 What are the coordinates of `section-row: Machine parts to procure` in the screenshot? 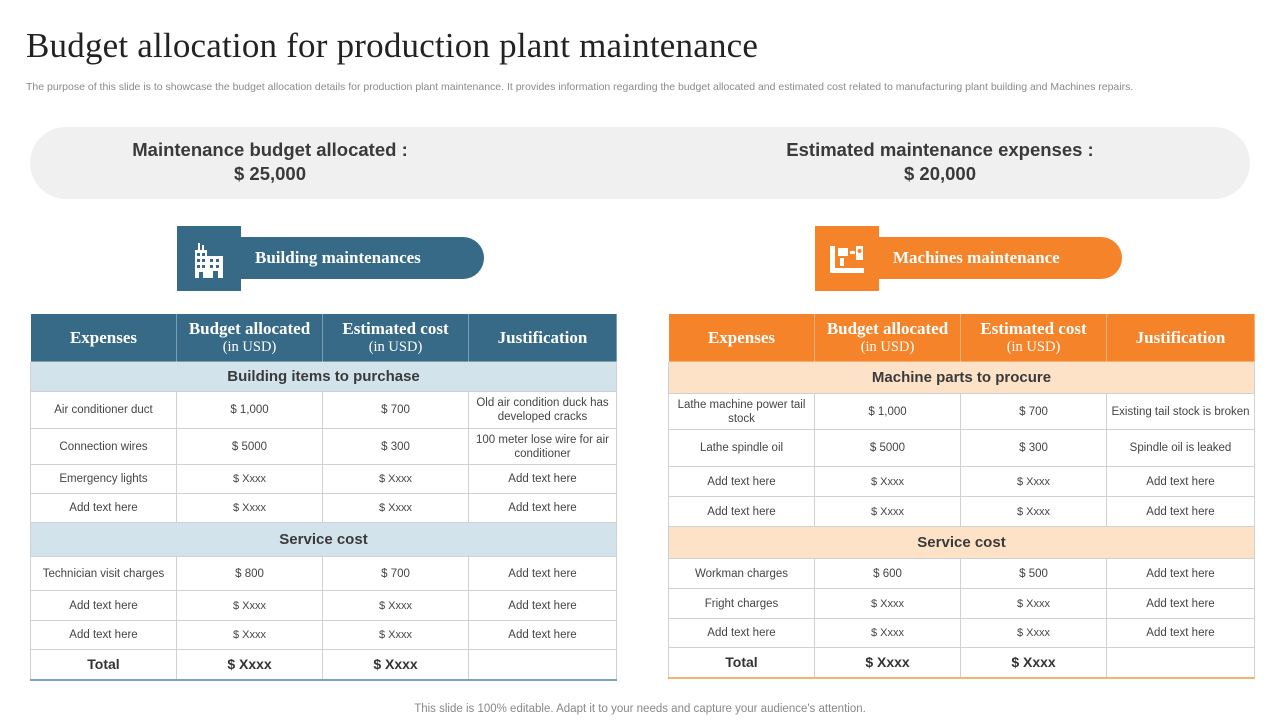 It's located at (961, 377).